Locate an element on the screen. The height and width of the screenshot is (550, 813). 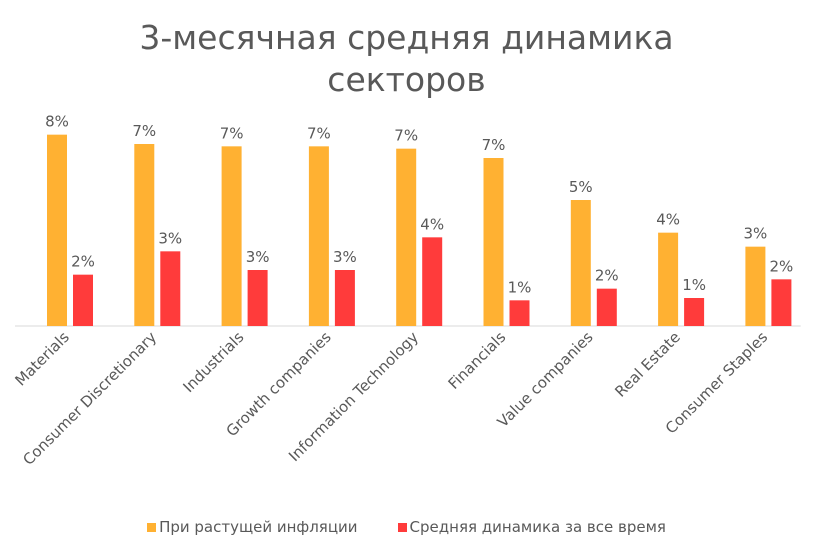
chart-title-line1: 3-месячная средняя динамика is located at coordinates (406, 37).